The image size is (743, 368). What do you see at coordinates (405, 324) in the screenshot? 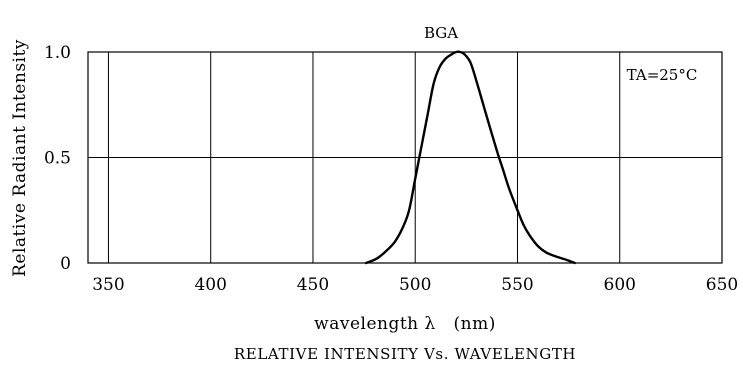
I see `x-axis-label: wavelength λ (nm)` at bounding box center [405, 324].